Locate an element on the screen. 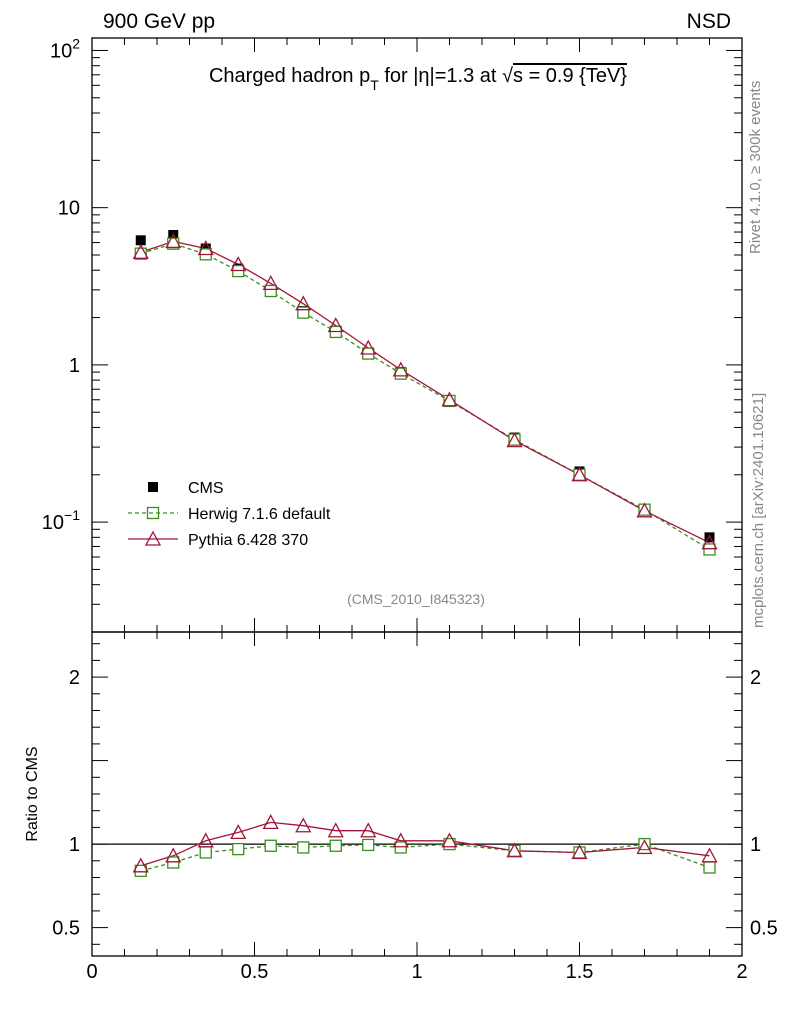 The width and height of the screenshot is (786, 1024). pythia-ratio-line is located at coordinates (425, 844).